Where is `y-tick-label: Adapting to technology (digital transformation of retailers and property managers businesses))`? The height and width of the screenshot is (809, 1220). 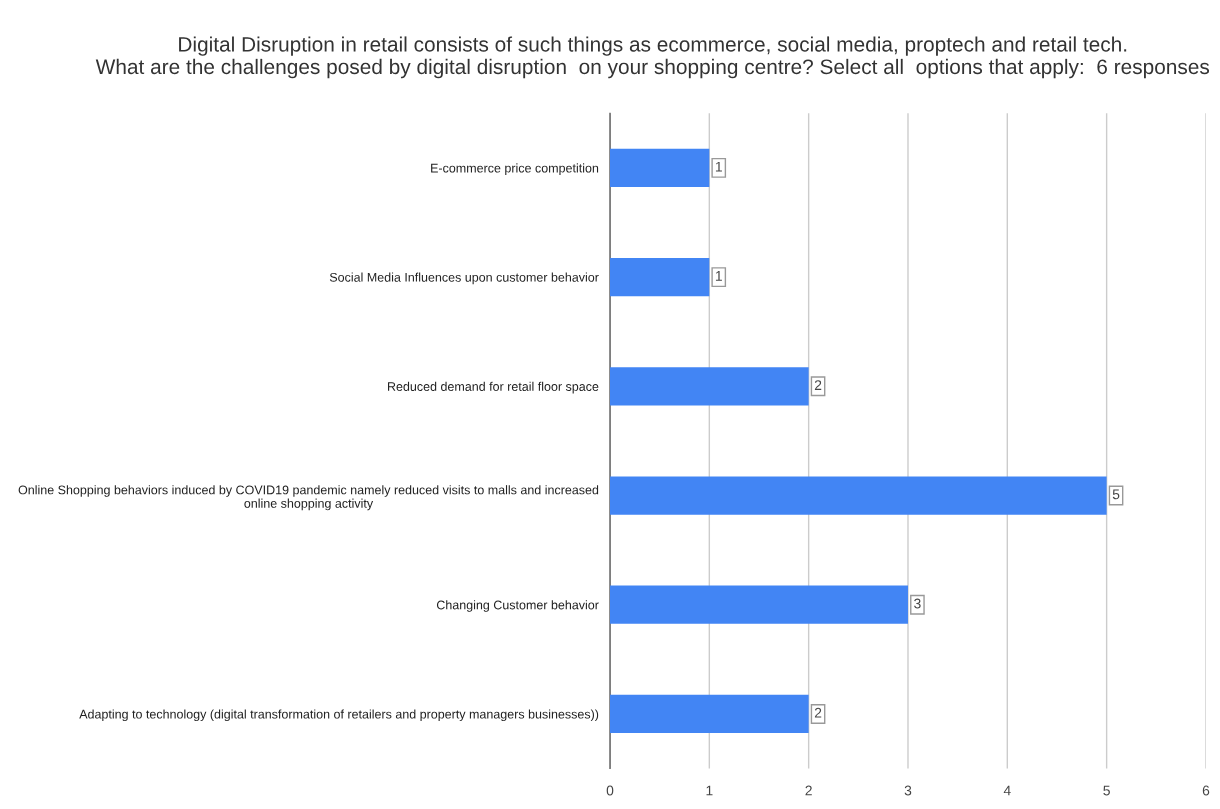
y-tick-label: Adapting to technology (digital transformation of retailers and property managers businesses)) is located at coordinates (339, 715).